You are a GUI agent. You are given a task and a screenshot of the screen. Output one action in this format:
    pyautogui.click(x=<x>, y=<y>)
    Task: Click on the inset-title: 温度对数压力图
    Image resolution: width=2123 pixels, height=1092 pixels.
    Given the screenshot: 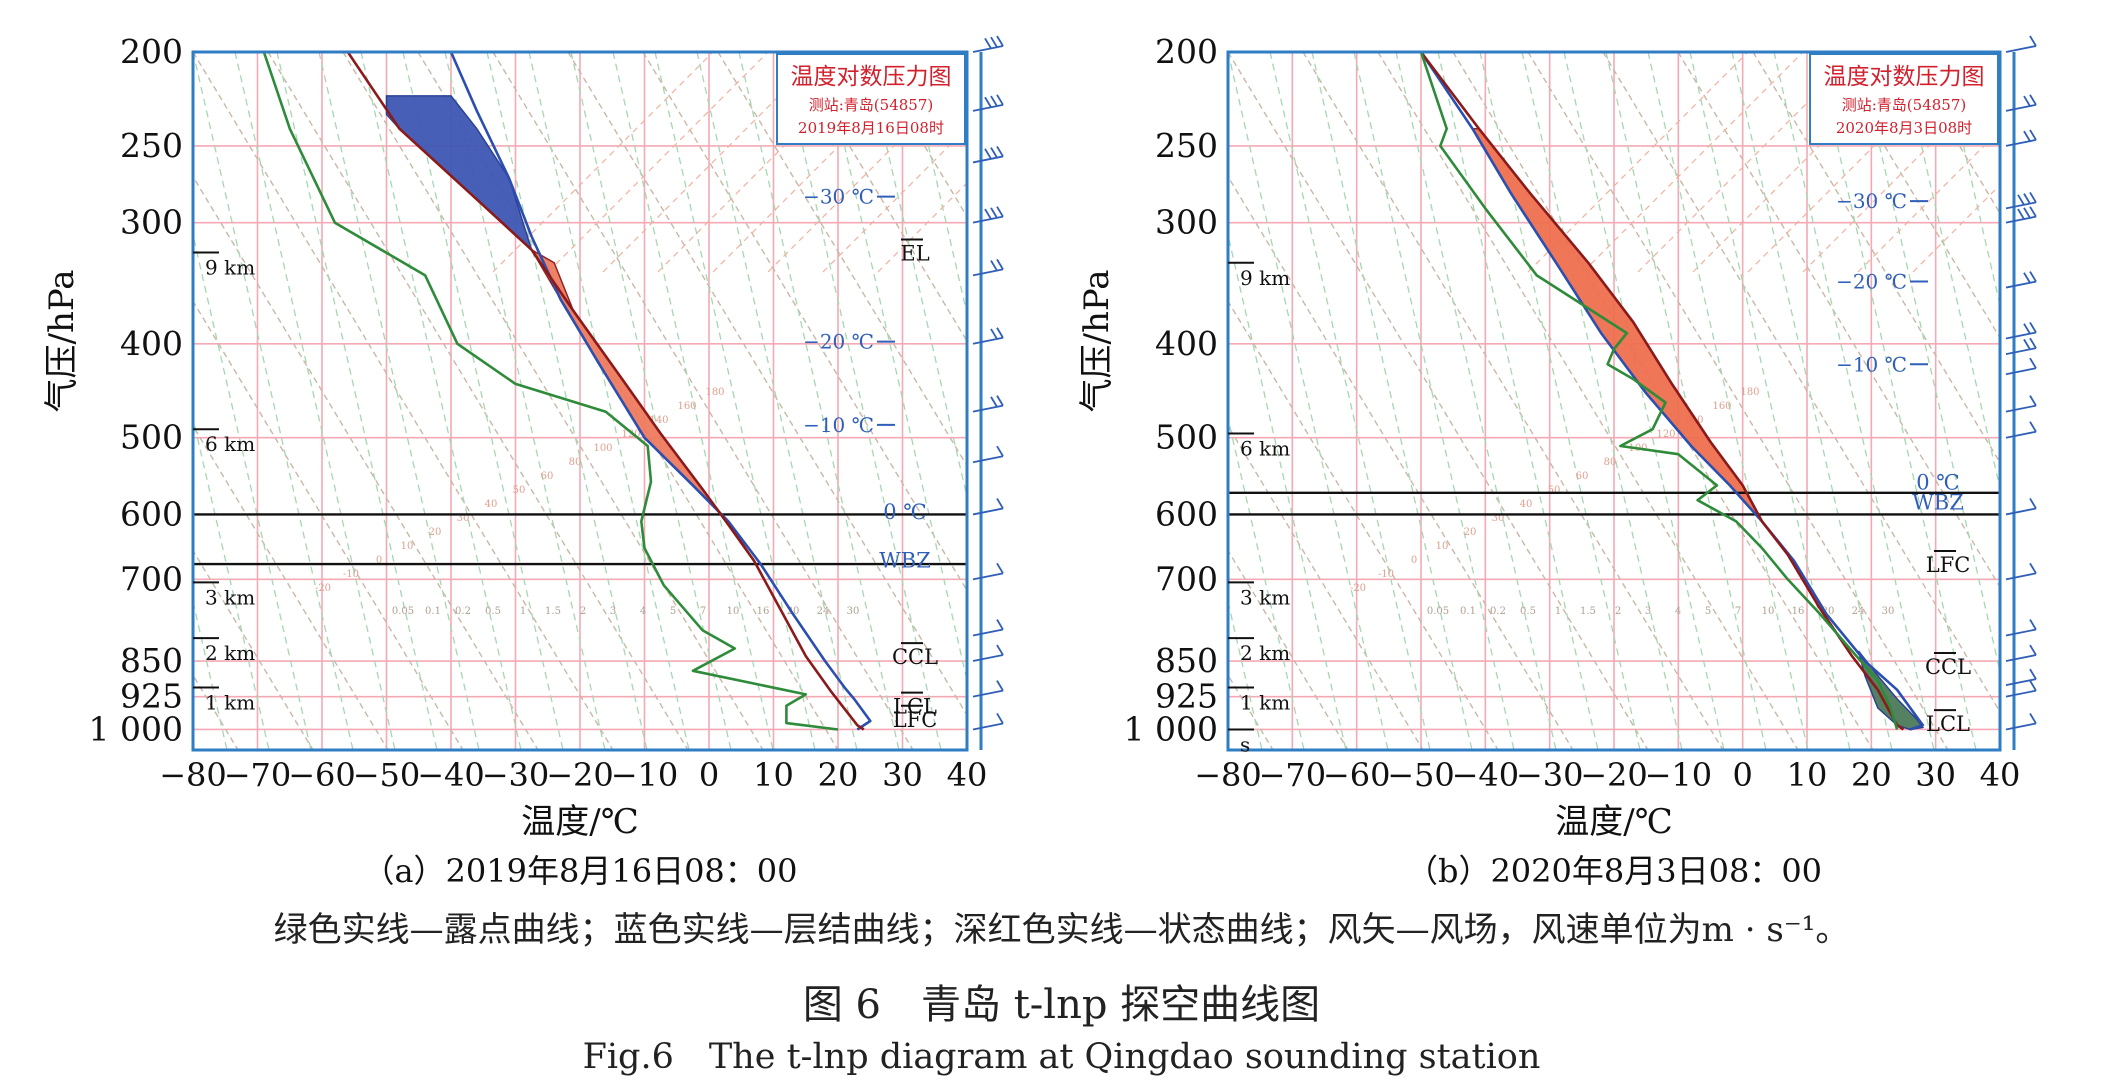 What is the action you would take?
    pyautogui.click(x=871, y=77)
    